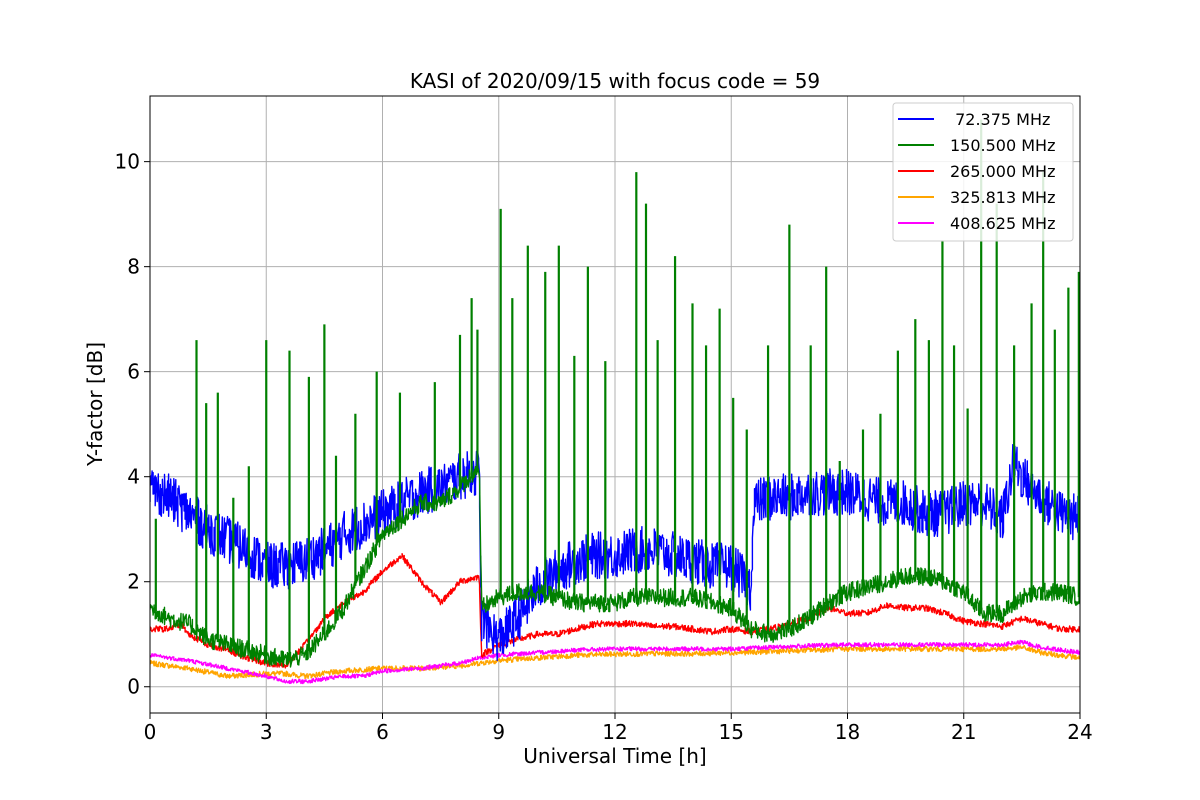 The height and width of the screenshot is (800, 1200). Describe the element at coordinates (133, 267) in the screenshot. I see `y-tick-label: 8` at that location.